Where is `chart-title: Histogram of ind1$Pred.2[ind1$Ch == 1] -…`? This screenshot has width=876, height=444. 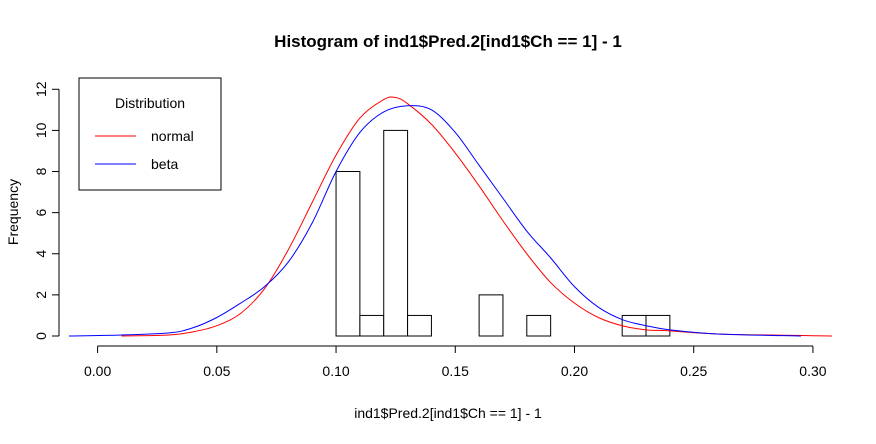
chart-title: Histogram of ind1$Pred.2[ind1$Ch == 1] -… is located at coordinates (448, 41).